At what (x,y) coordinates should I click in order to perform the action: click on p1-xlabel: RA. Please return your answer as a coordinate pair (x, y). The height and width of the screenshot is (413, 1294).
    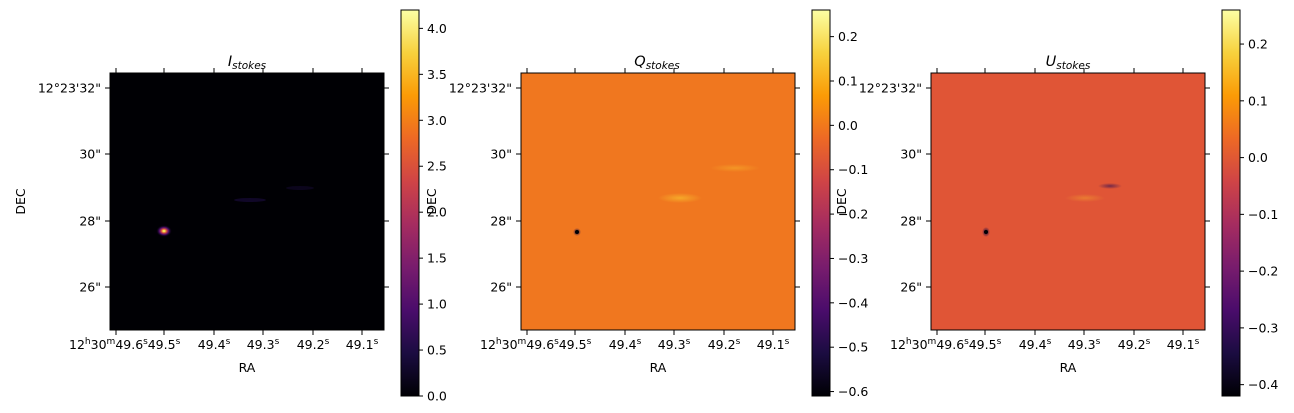
    Looking at the image, I should click on (658, 367).